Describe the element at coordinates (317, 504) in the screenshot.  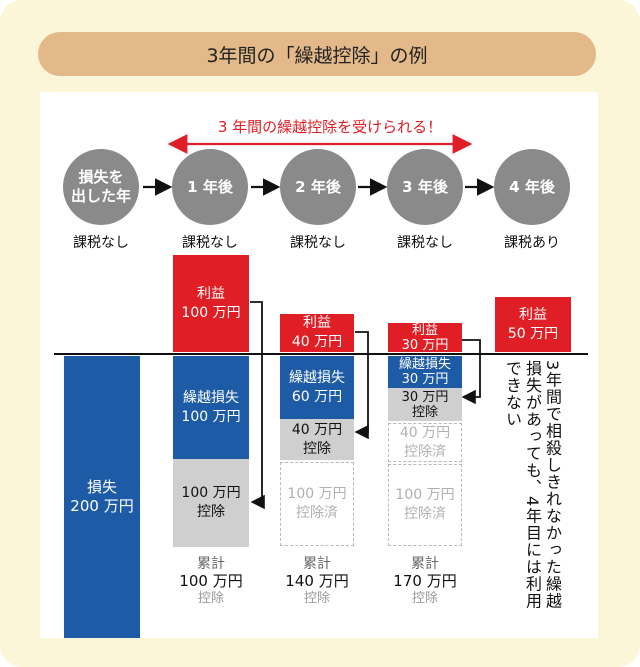
I see `deducted-bar-year-2: 100 万円 控除済` at that location.